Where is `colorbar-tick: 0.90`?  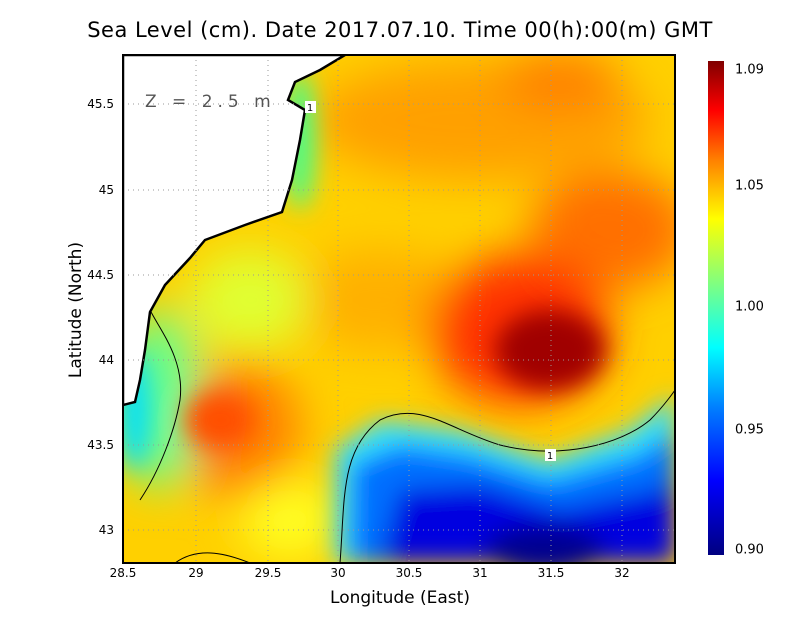 colorbar-tick: 0.90 is located at coordinates (749, 550).